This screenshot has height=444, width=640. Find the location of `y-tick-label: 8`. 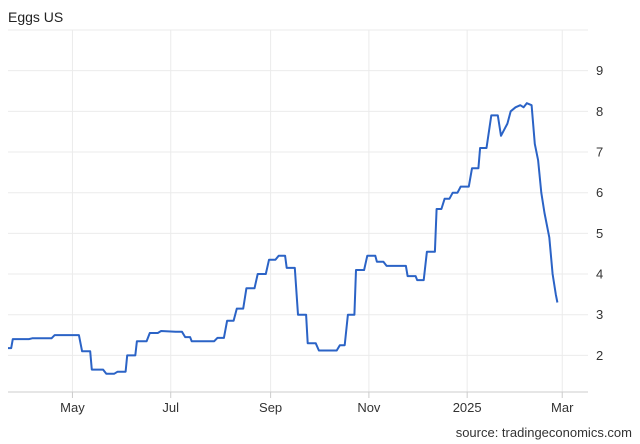

y-tick-label: 8 is located at coordinates (599, 111).